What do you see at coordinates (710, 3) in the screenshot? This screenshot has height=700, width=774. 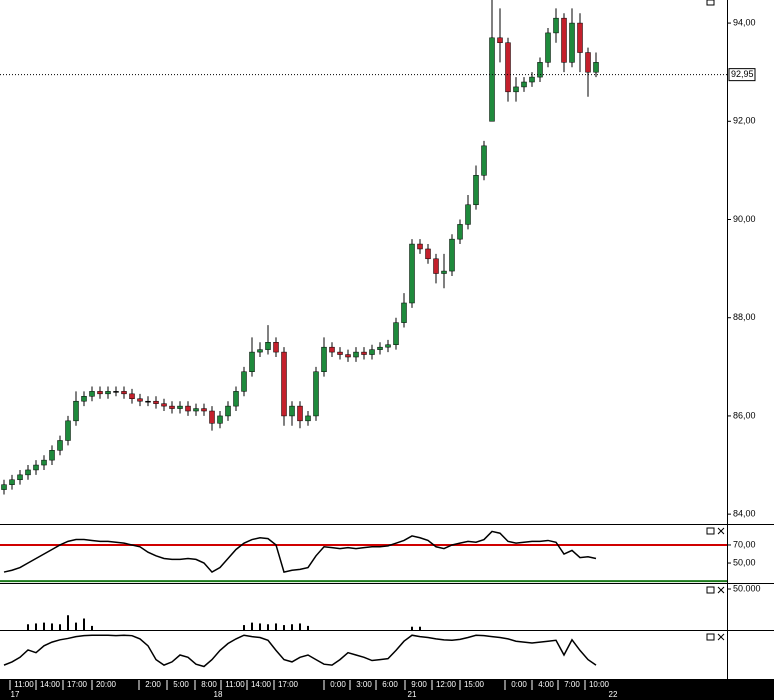 I see `panel-button` at bounding box center [710, 3].